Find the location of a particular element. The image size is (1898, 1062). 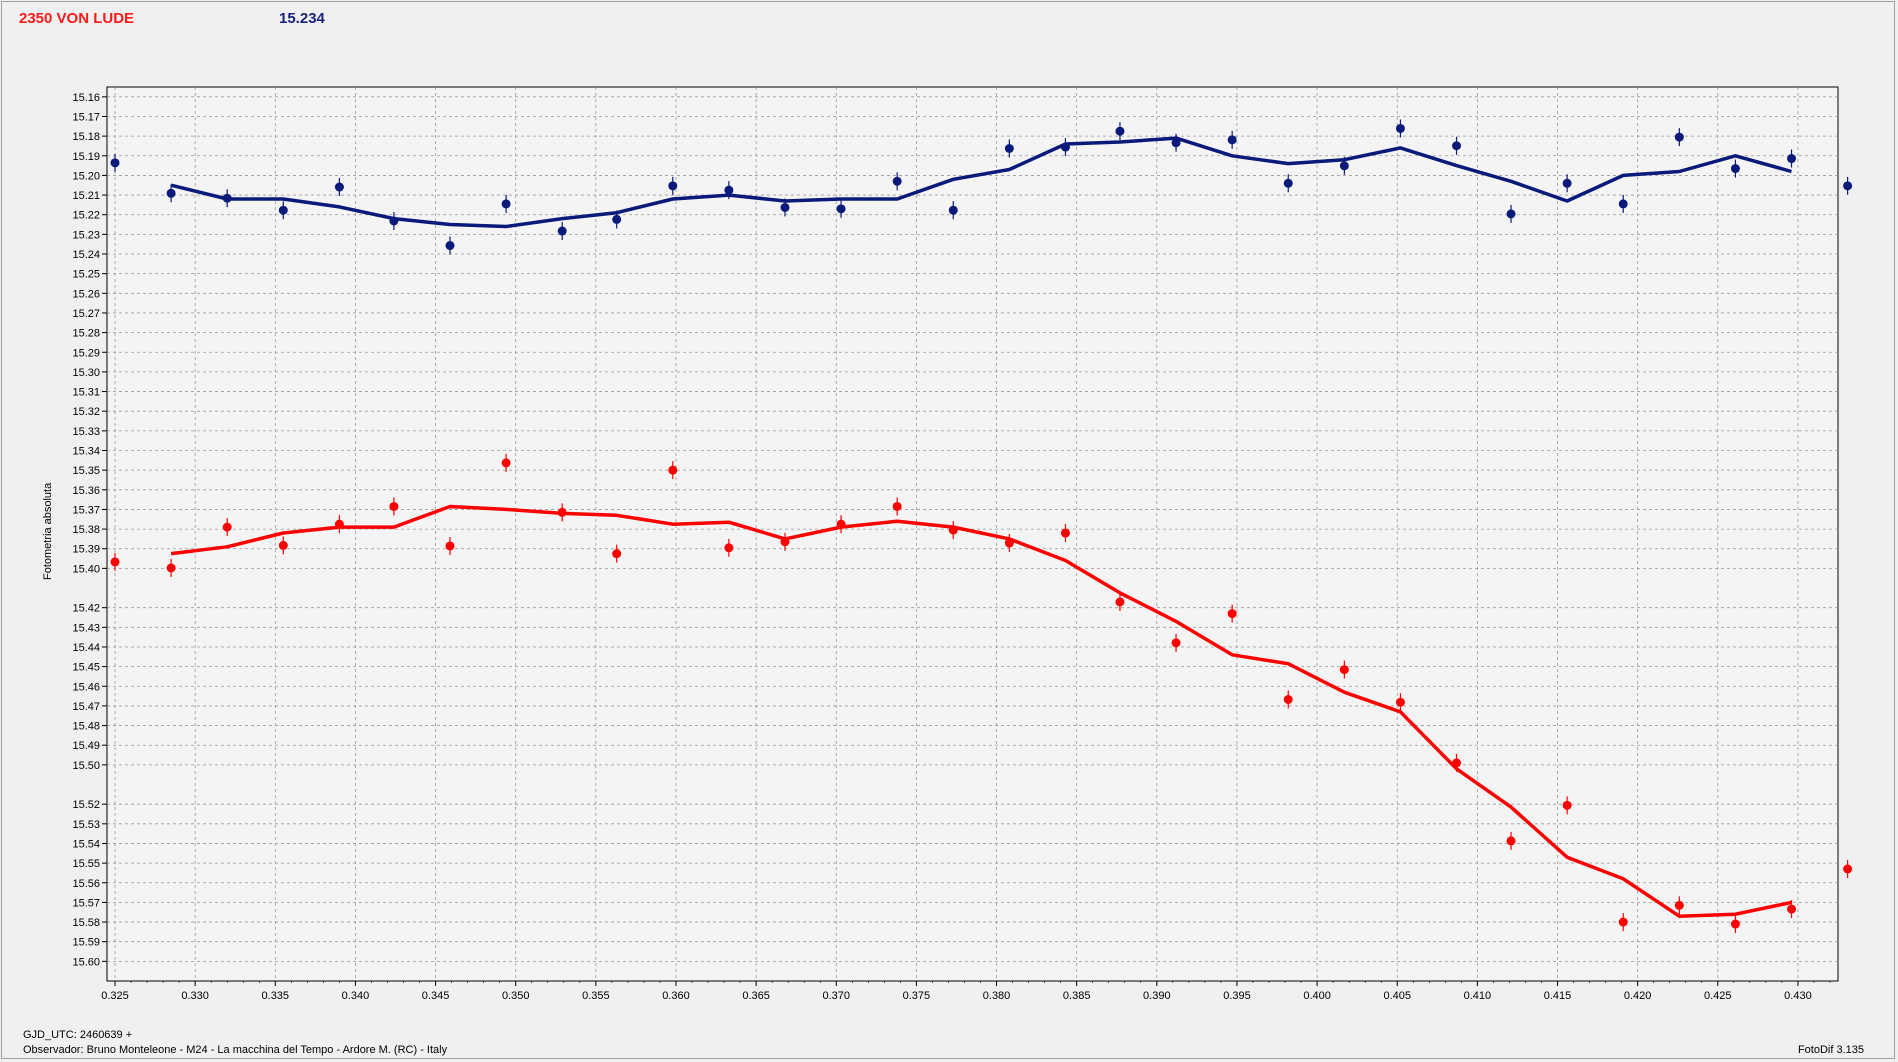

y-tick-label: 15.35 is located at coordinates (86, 471).